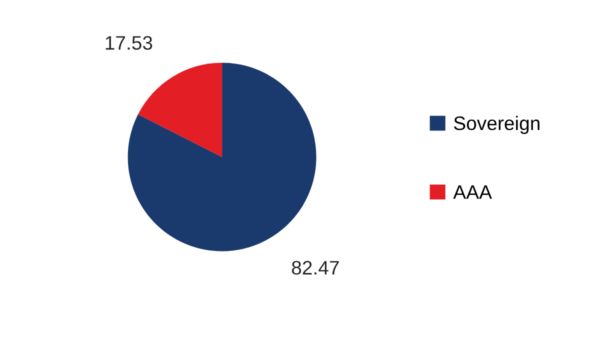 The height and width of the screenshot is (354, 589). Describe the element at coordinates (129, 43) in the screenshot. I see `data-label: 17.53` at that location.